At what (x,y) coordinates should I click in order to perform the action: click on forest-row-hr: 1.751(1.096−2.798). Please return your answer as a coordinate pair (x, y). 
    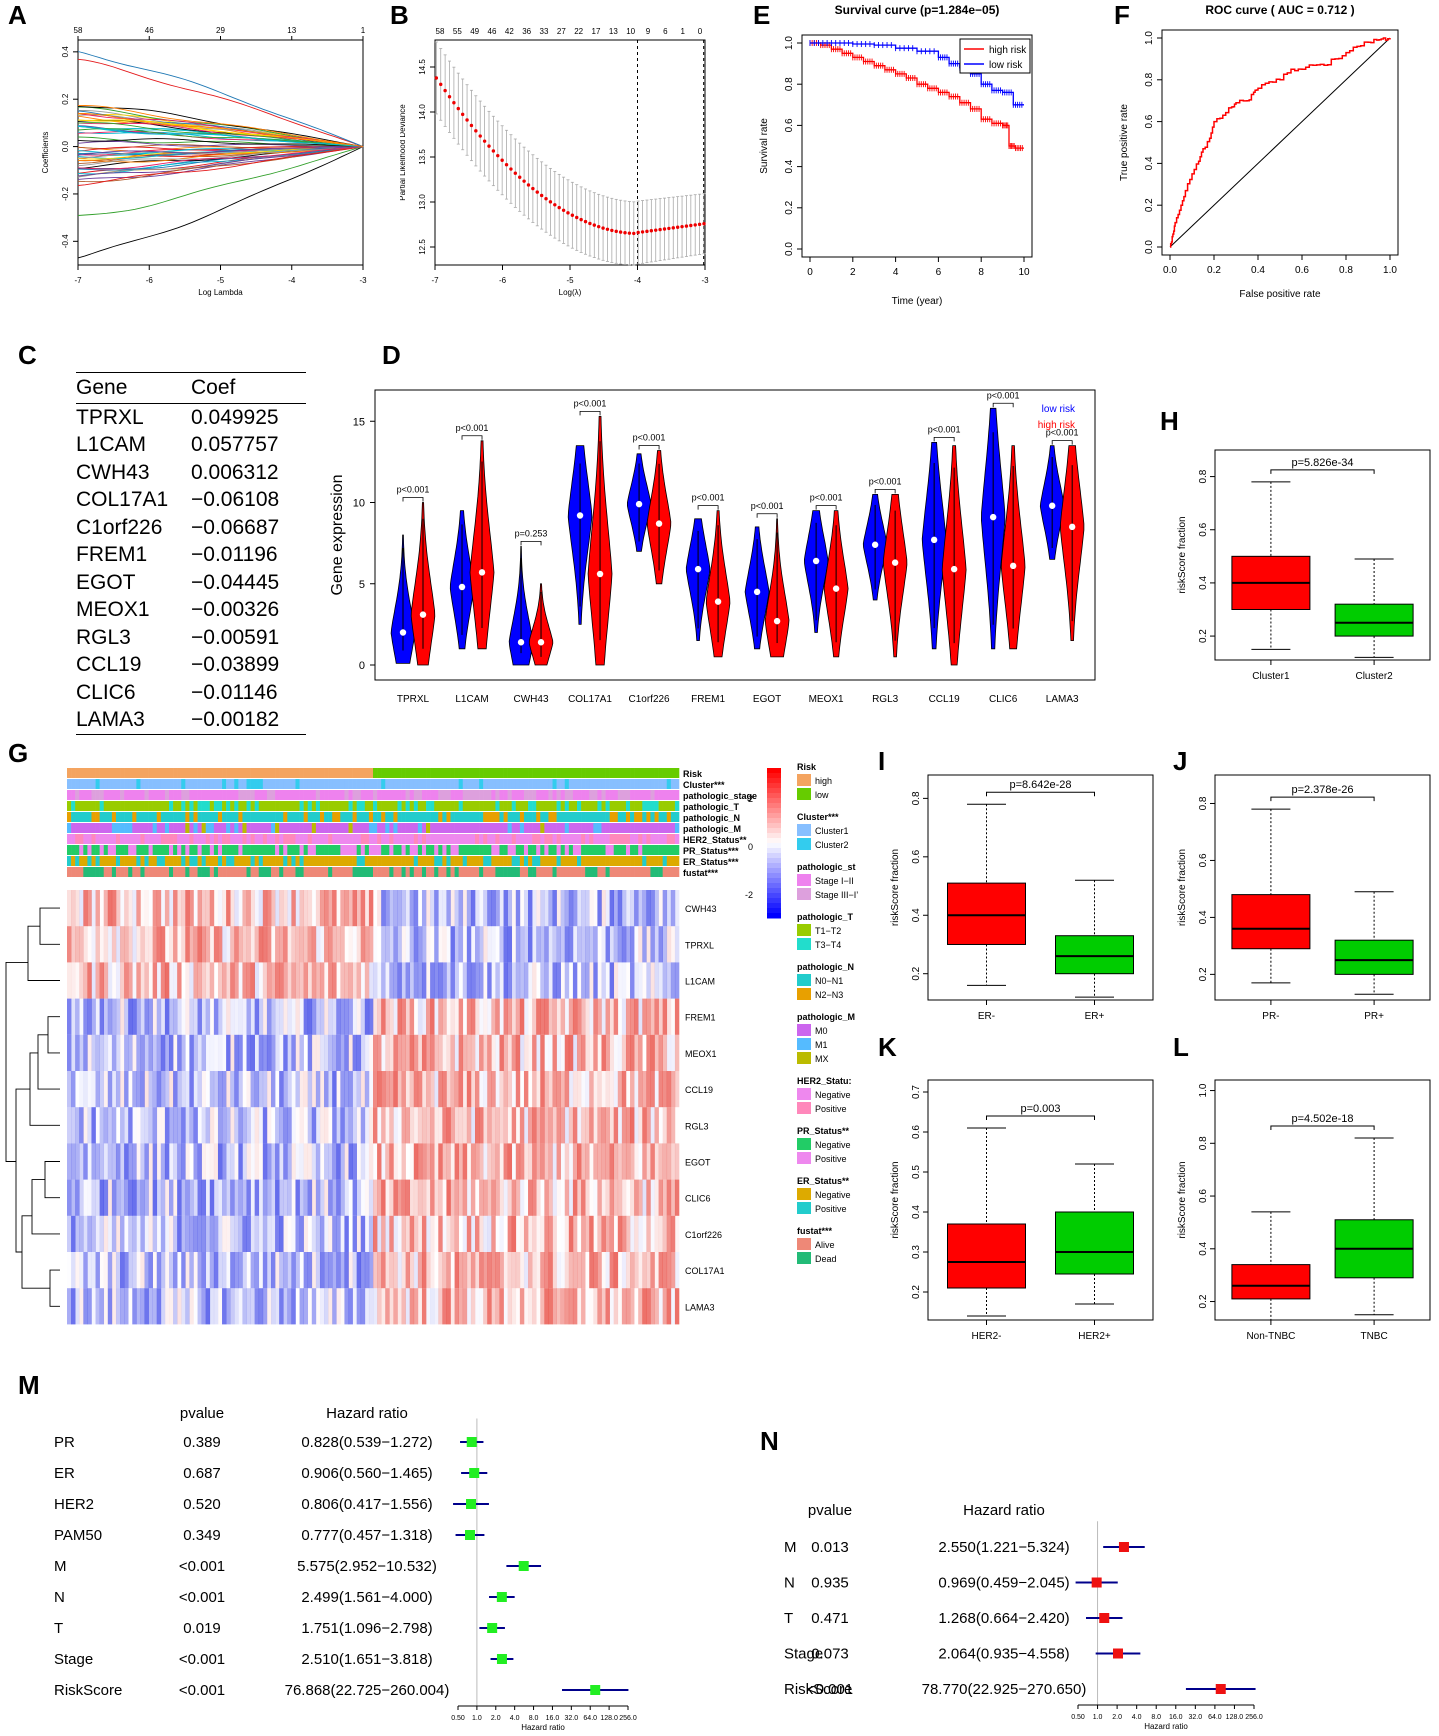
    Looking at the image, I should click on (366, 1628).